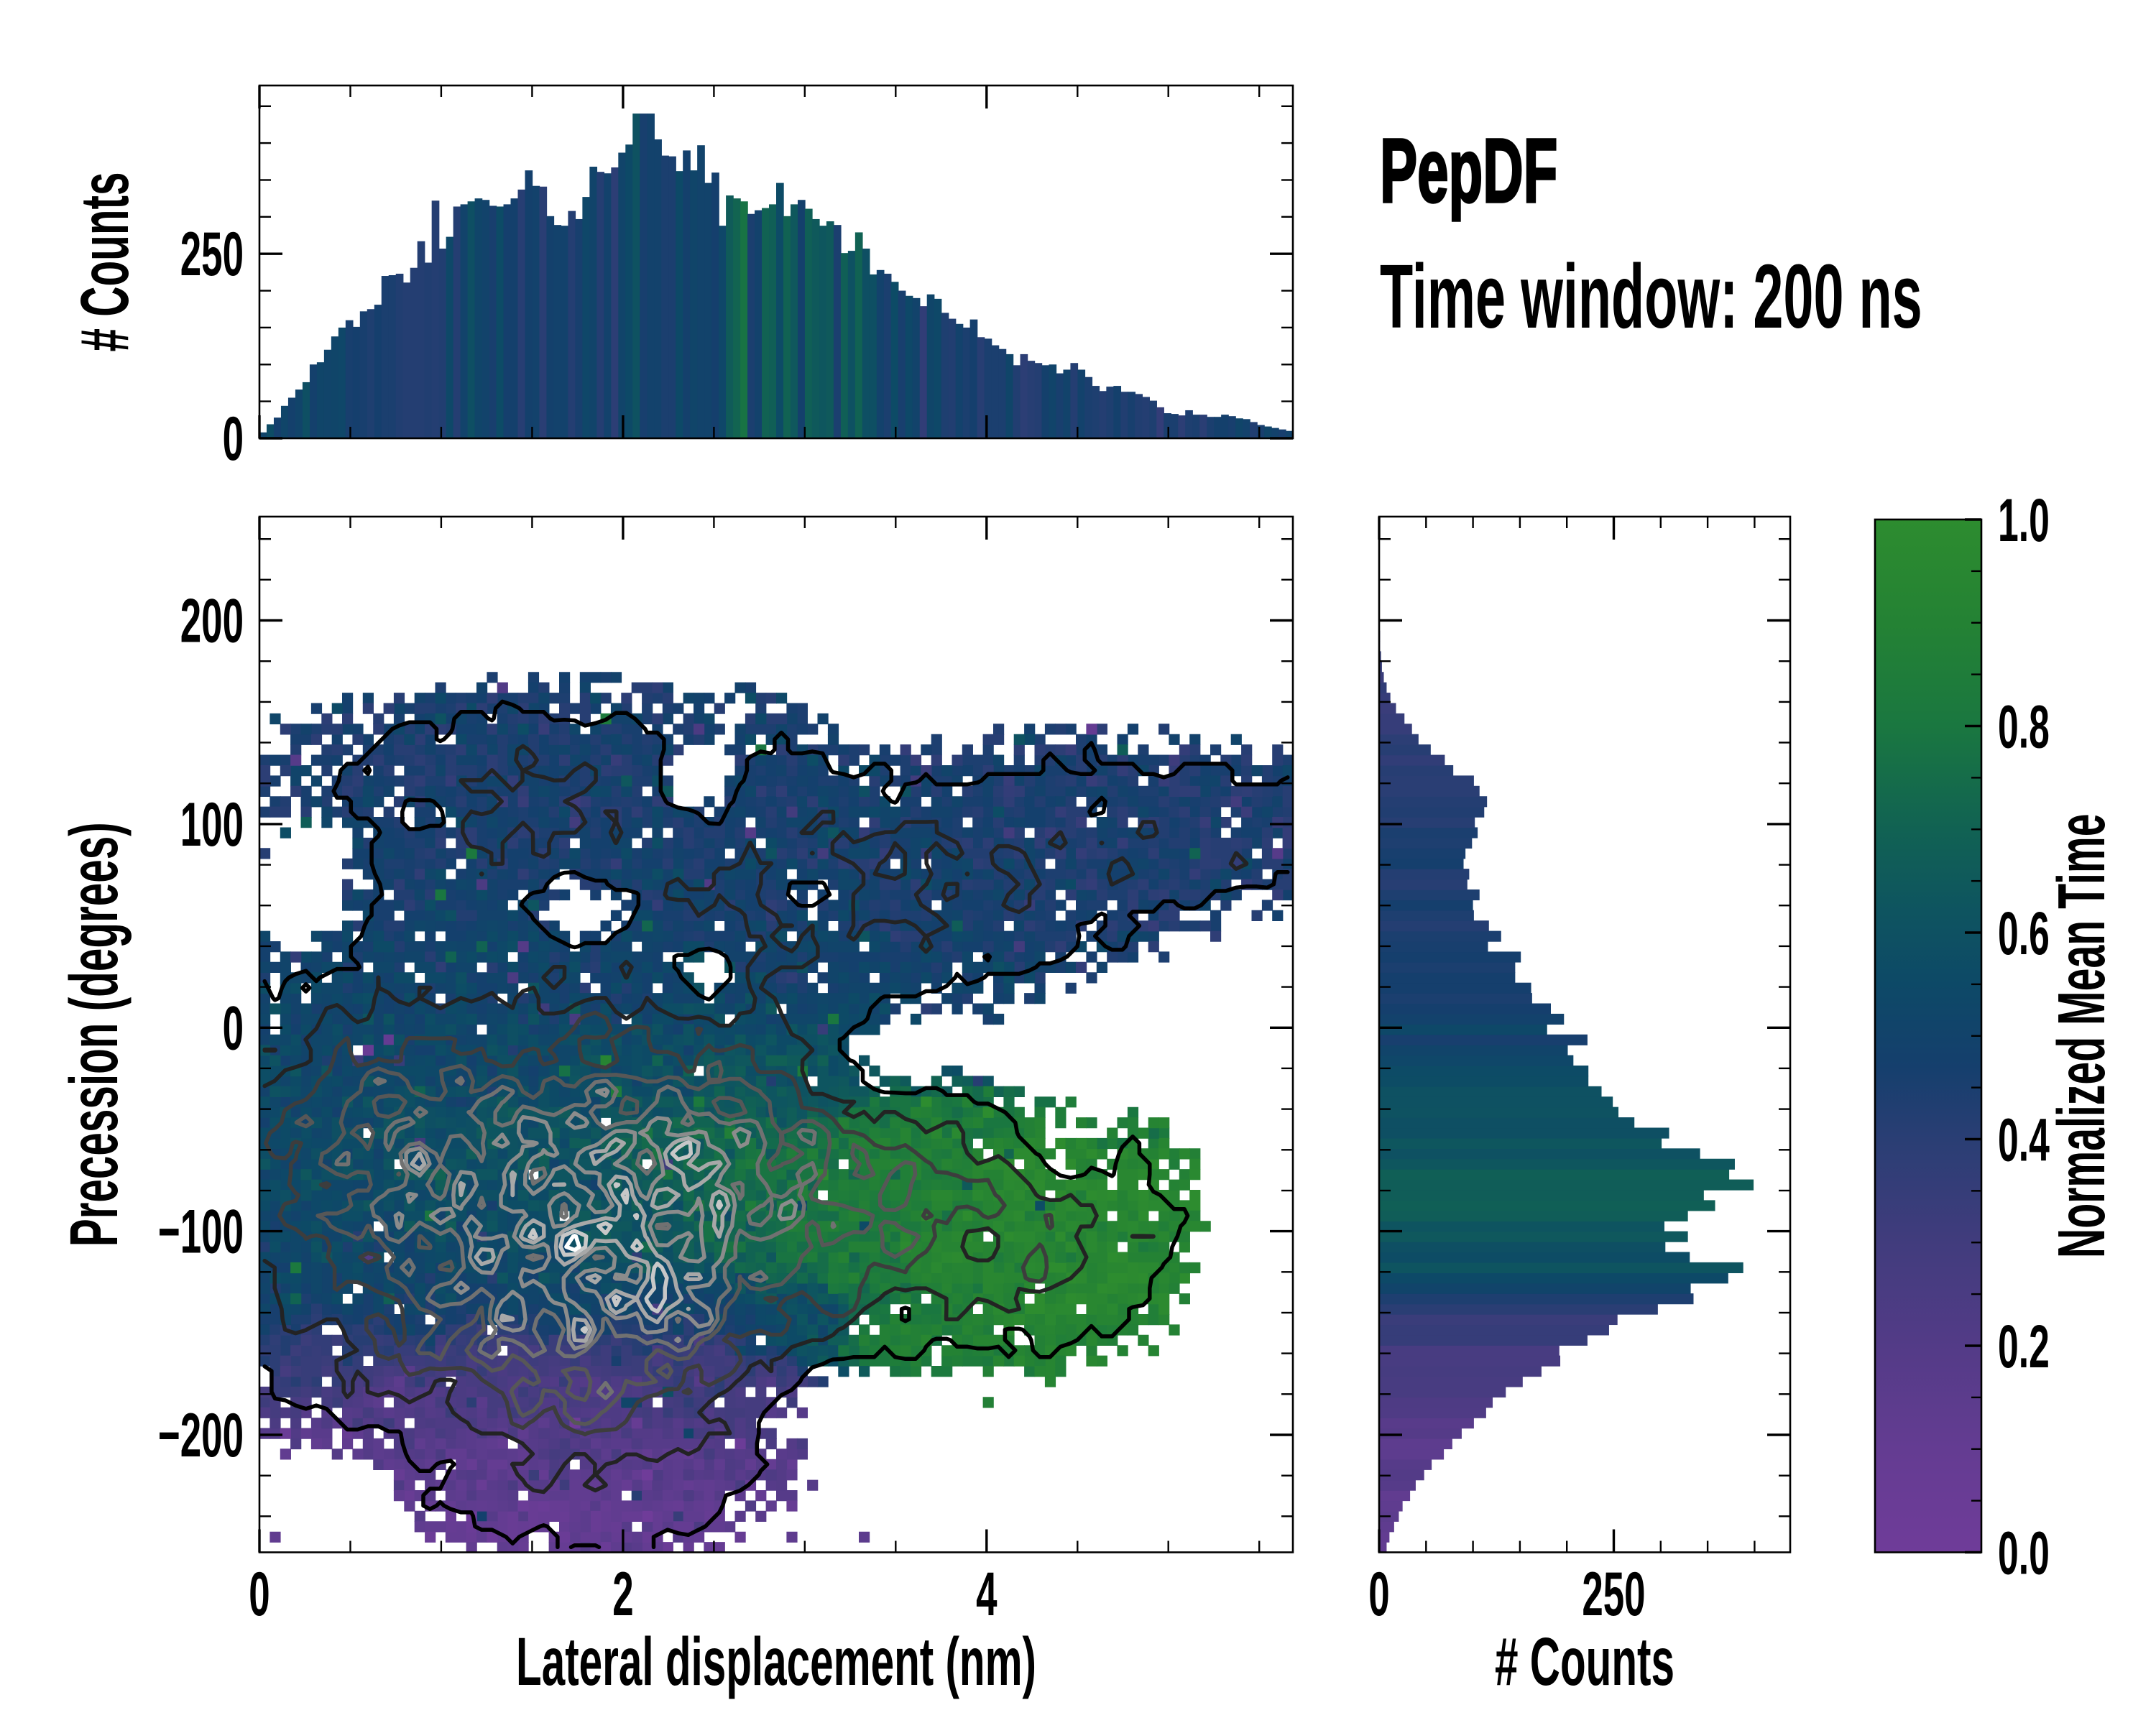 The width and height of the screenshot is (2156, 1728). Describe the element at coordinates (2024, 1347) in the screenshot. I see `svg-text: 0.2` at that location.